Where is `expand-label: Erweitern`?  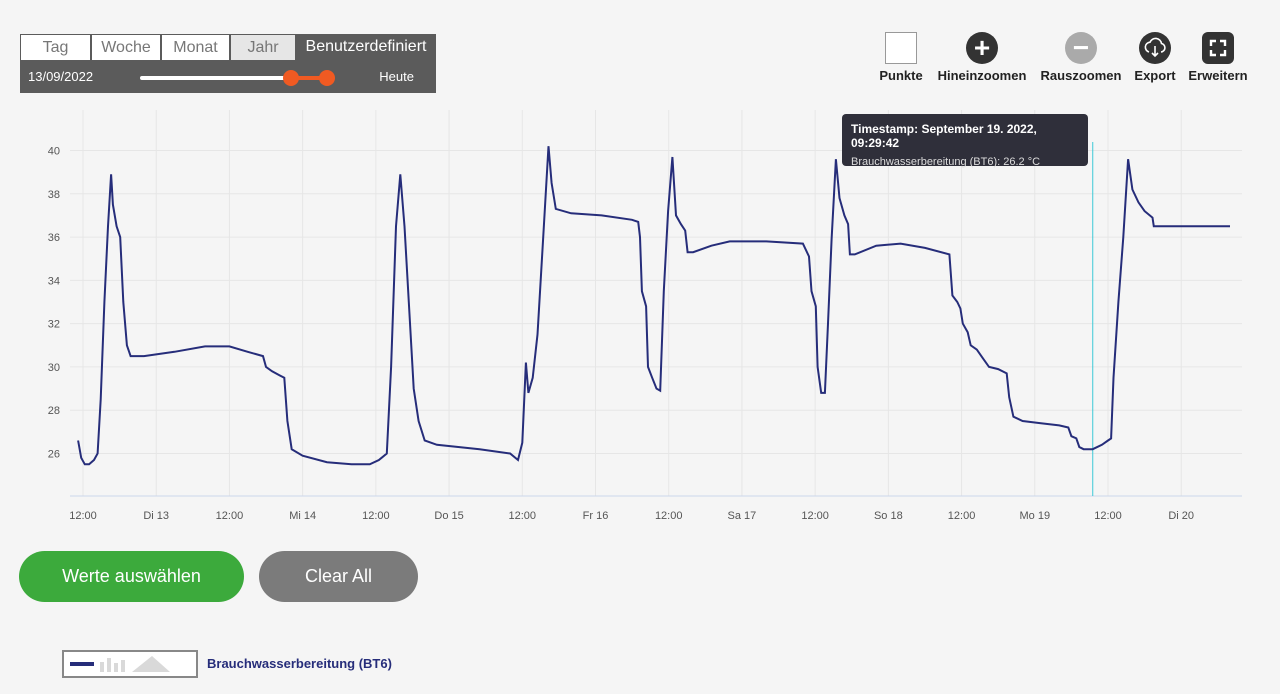 expand-label: Erweitern is located at coordinates (1218, 75).